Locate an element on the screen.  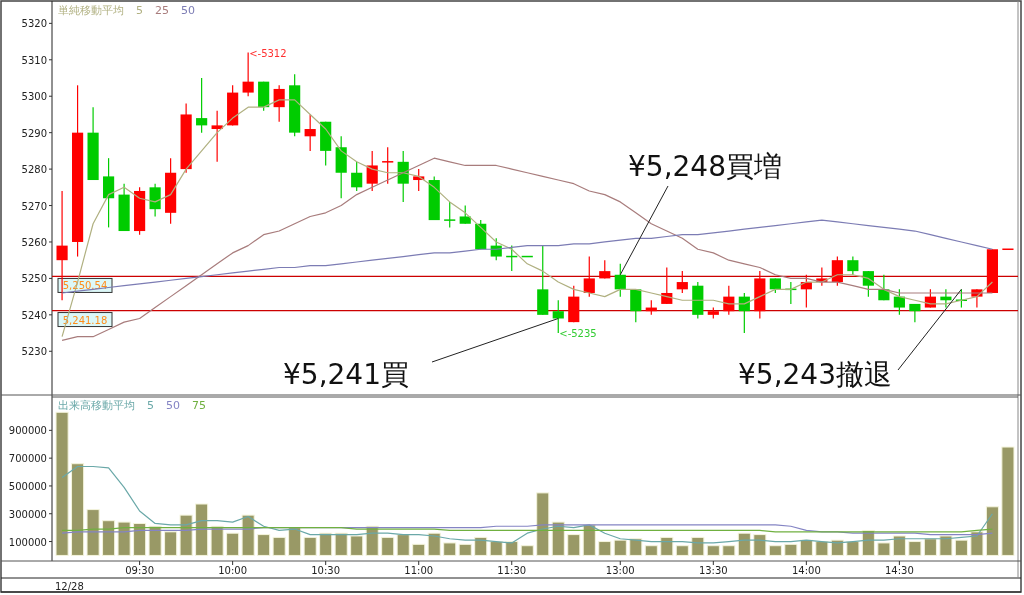
y-tick-label: 700000 is located at coordinates (27, 459).